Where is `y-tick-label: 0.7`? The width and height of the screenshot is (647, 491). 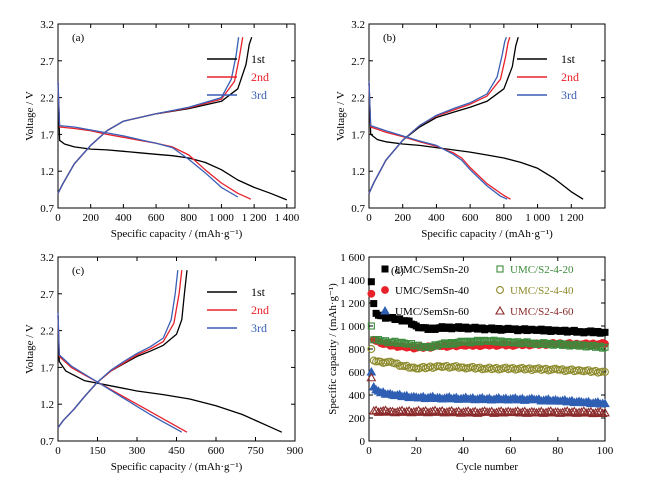 y-tick-label: 0.7 is located at coordinates (47, 442).